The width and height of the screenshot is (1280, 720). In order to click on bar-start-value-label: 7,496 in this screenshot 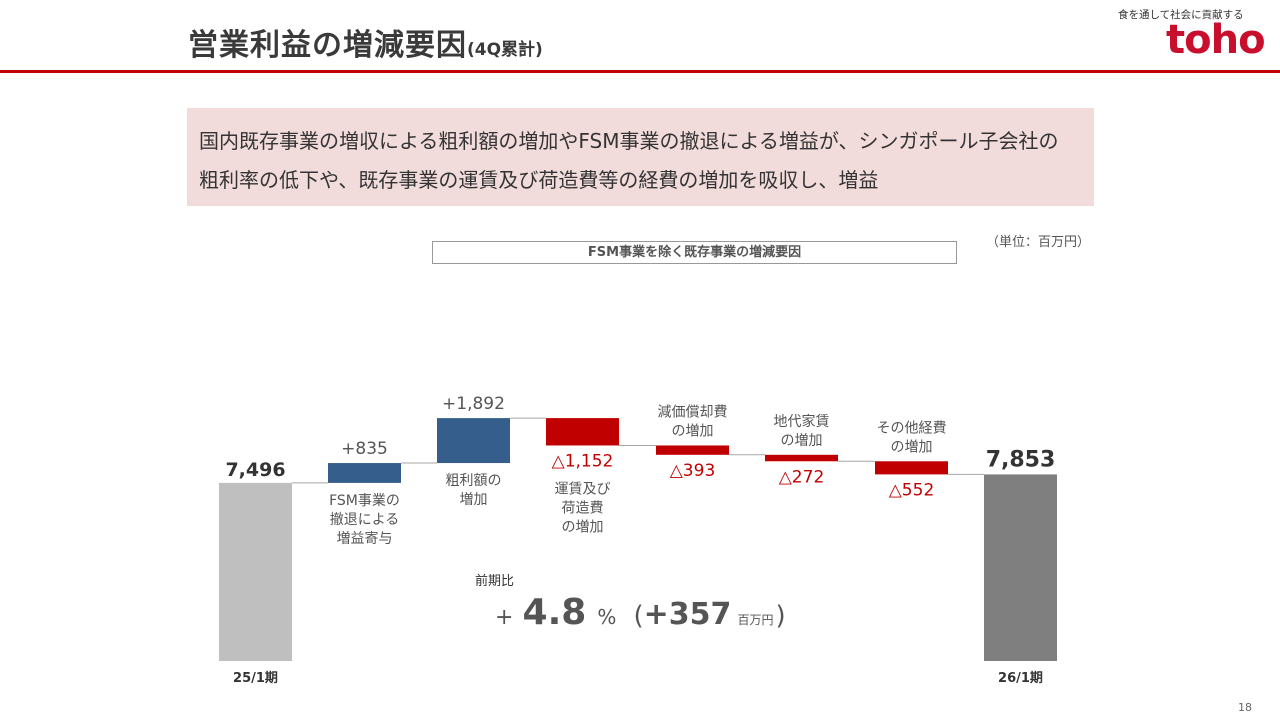, I will do `click(255, 470)`.